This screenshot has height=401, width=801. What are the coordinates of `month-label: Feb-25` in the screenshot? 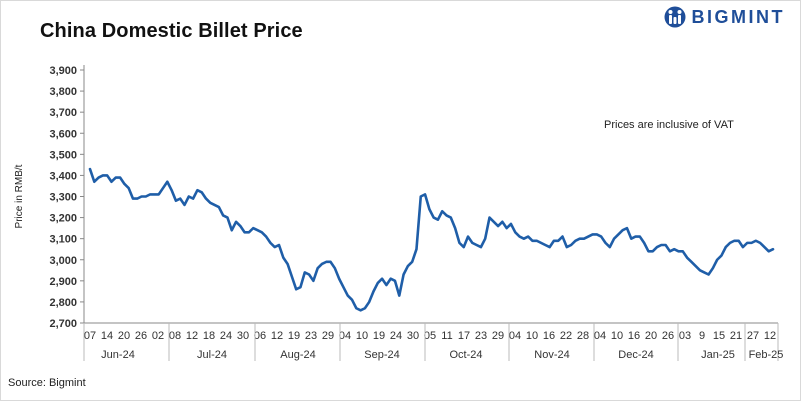 It's located at (766, 355).